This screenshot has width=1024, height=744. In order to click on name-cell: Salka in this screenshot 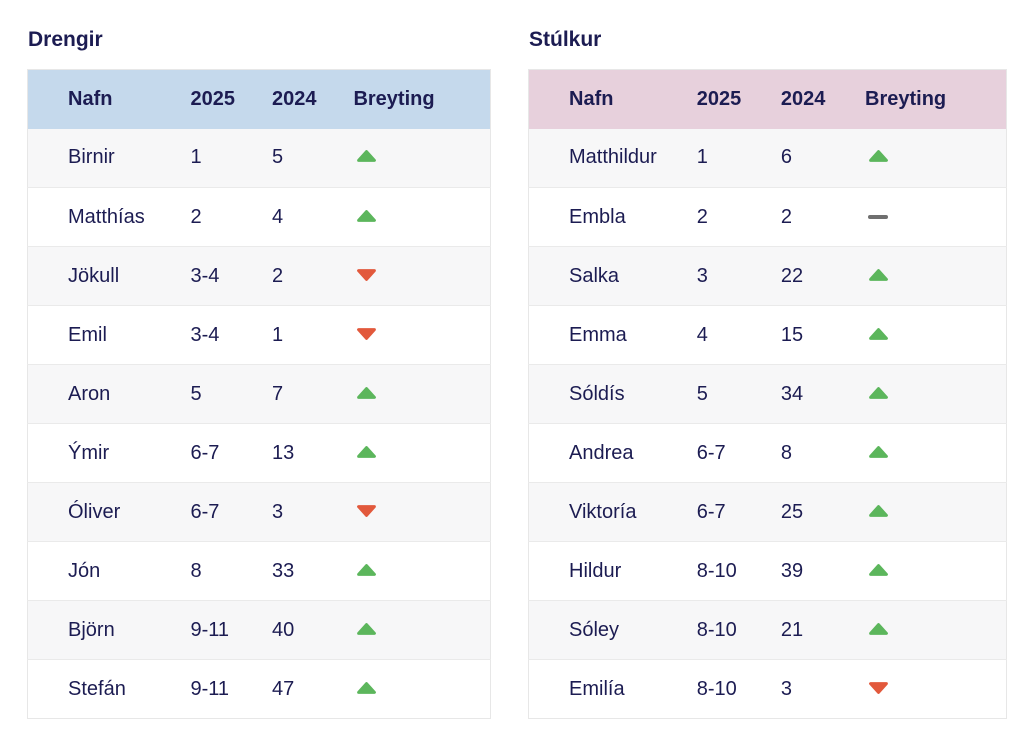, I will do `click(594, 275)`.